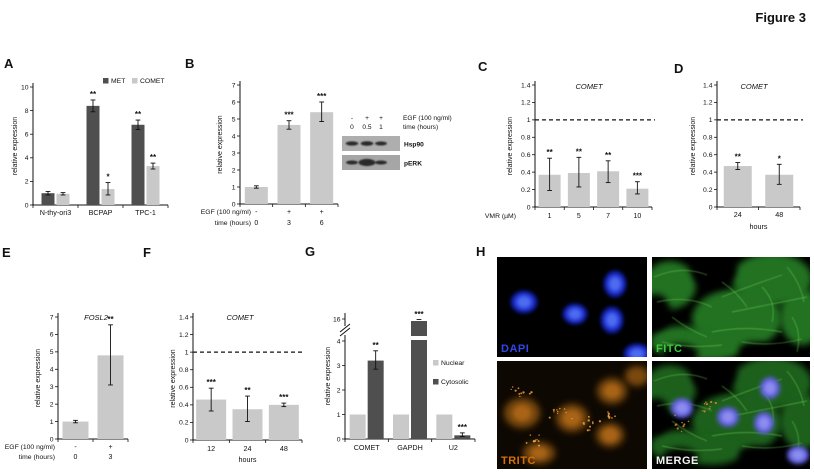 The height and width of the screenshot is (472, 814). I want to click on dapi-image, so click(572, 307).